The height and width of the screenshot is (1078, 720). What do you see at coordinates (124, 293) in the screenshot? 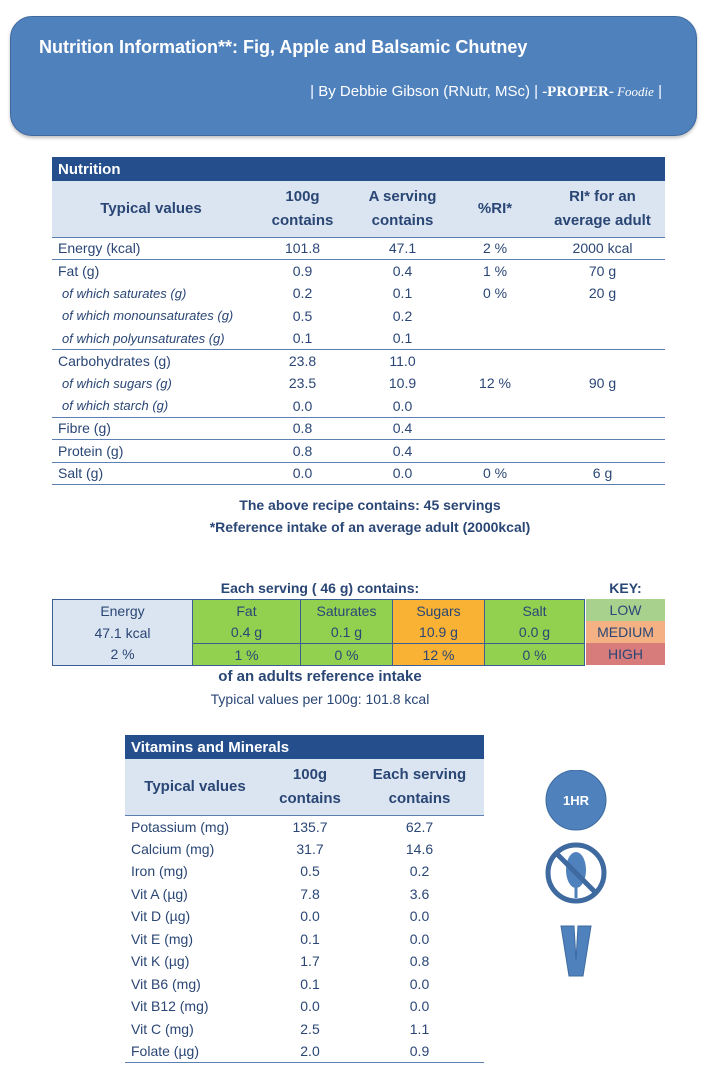
I see `row-label: of which saturates (g)` at bounding box center [124, 293].